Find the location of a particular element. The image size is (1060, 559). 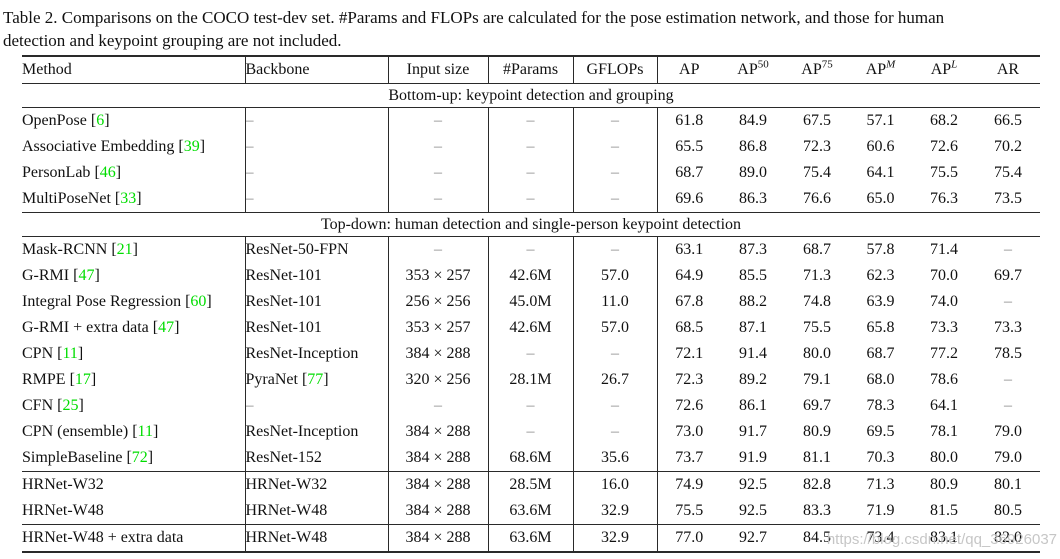

citation-number: 11 is located at coordinates (70, 353).